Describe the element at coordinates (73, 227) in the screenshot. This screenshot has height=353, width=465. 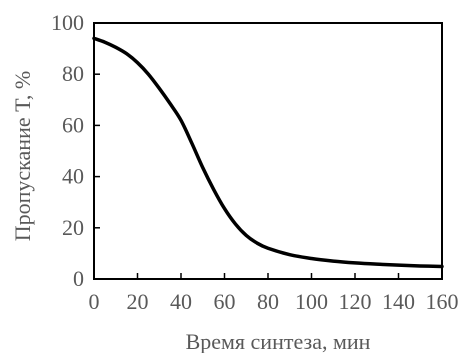
I see `y-tick-label: 20` at that location.